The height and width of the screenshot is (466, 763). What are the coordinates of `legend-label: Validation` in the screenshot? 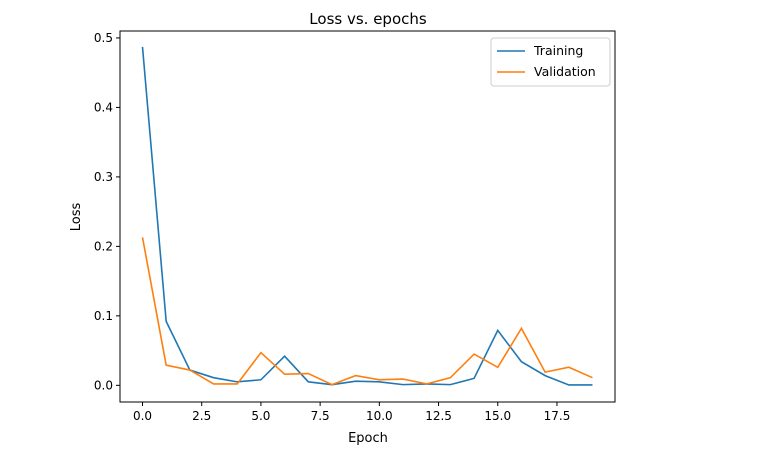 It's located at (565, 71).